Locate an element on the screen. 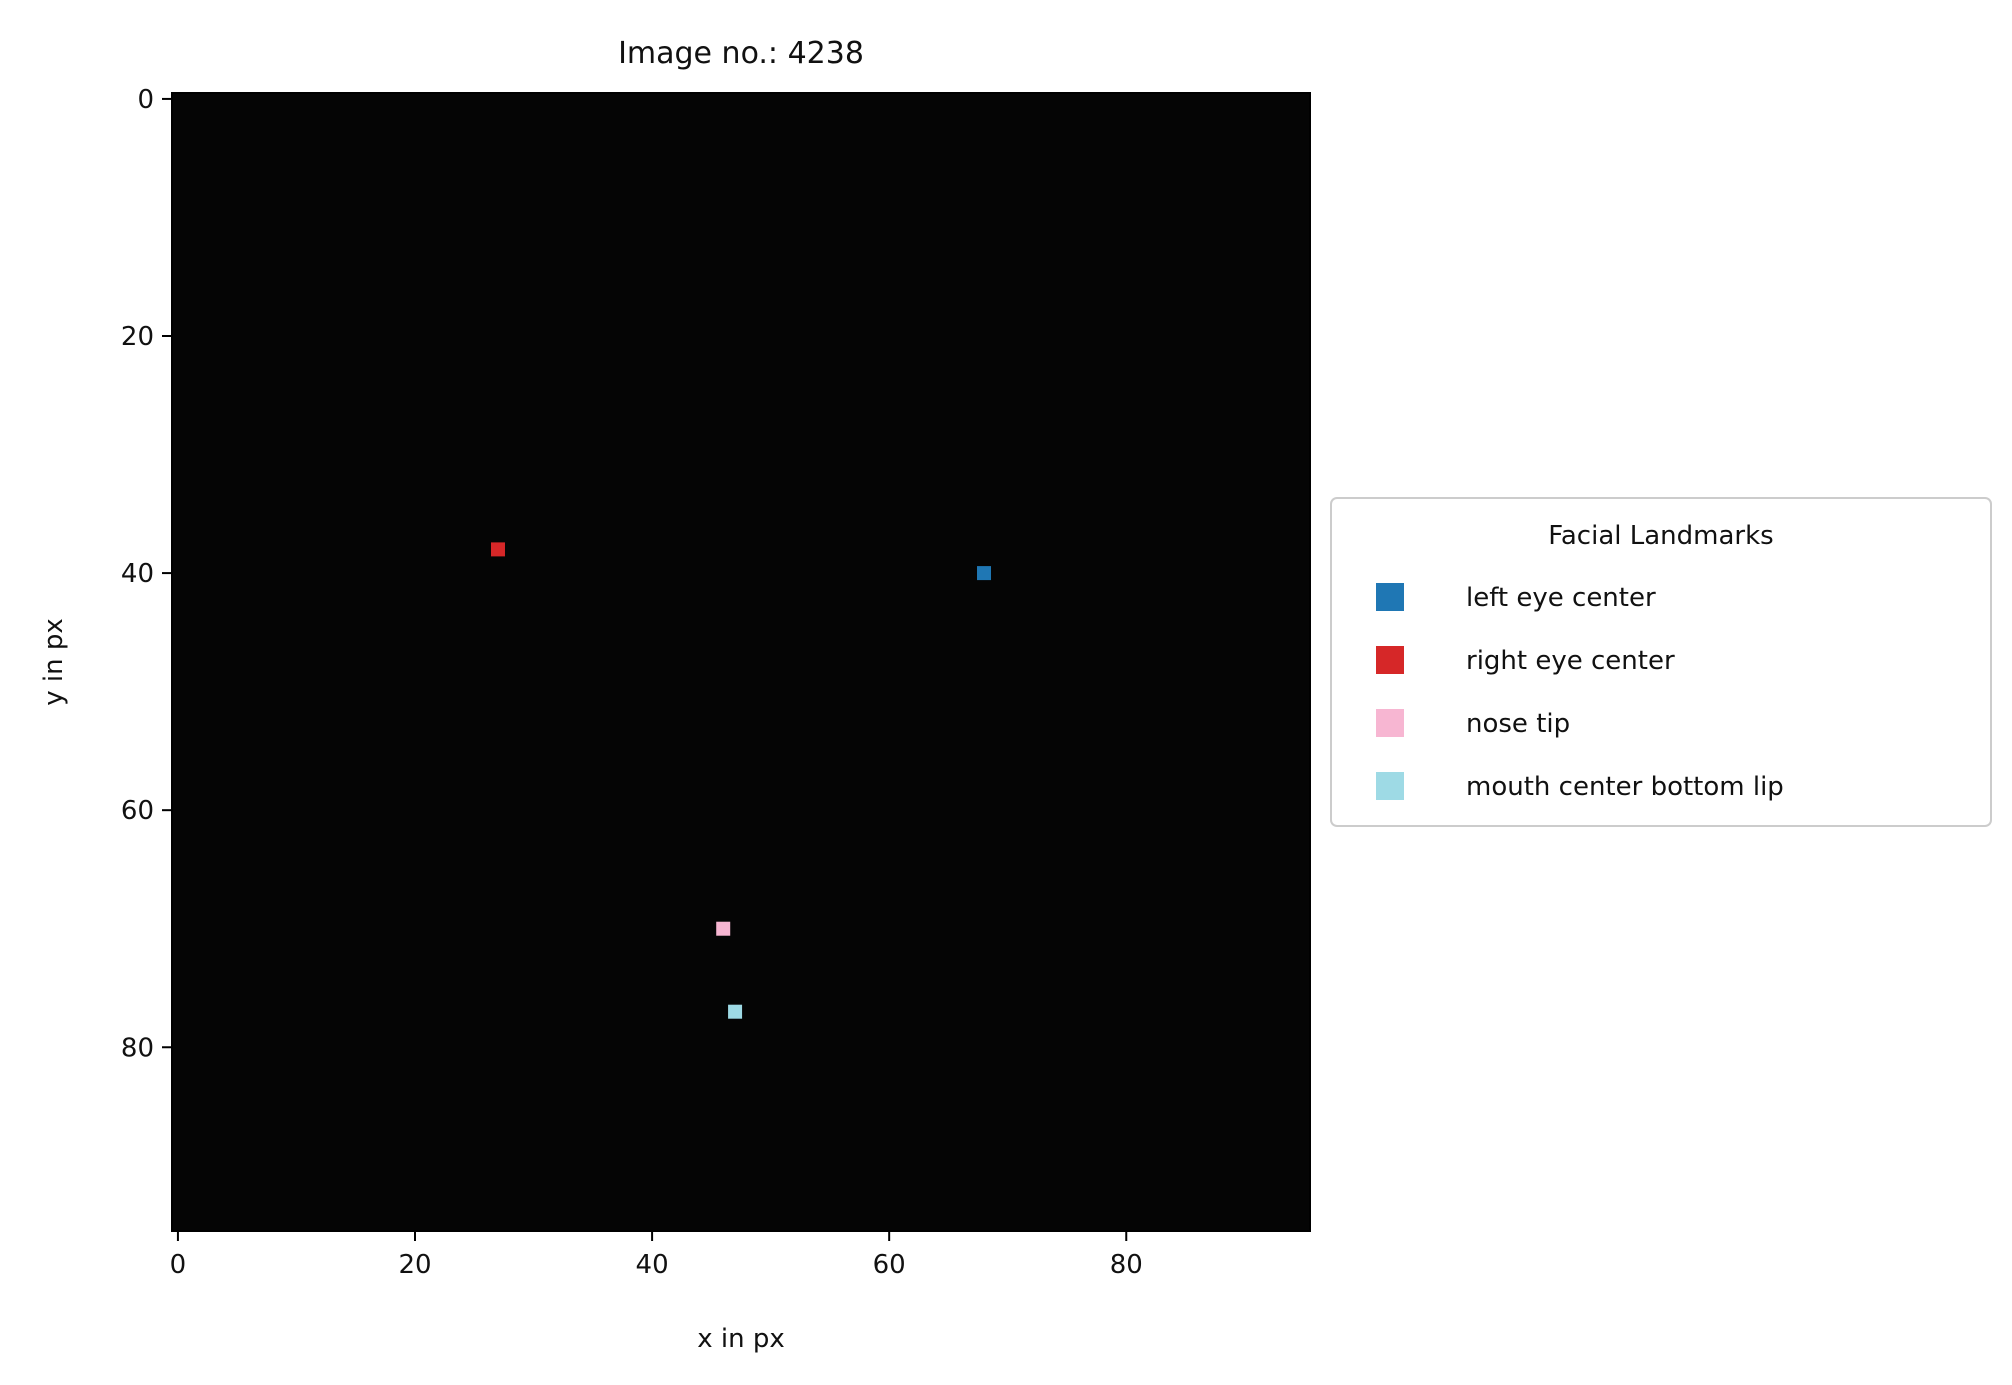 This screenshot has width=2012, height=1385. x-axis-label: x in px is located at coordinates (741, 1339).